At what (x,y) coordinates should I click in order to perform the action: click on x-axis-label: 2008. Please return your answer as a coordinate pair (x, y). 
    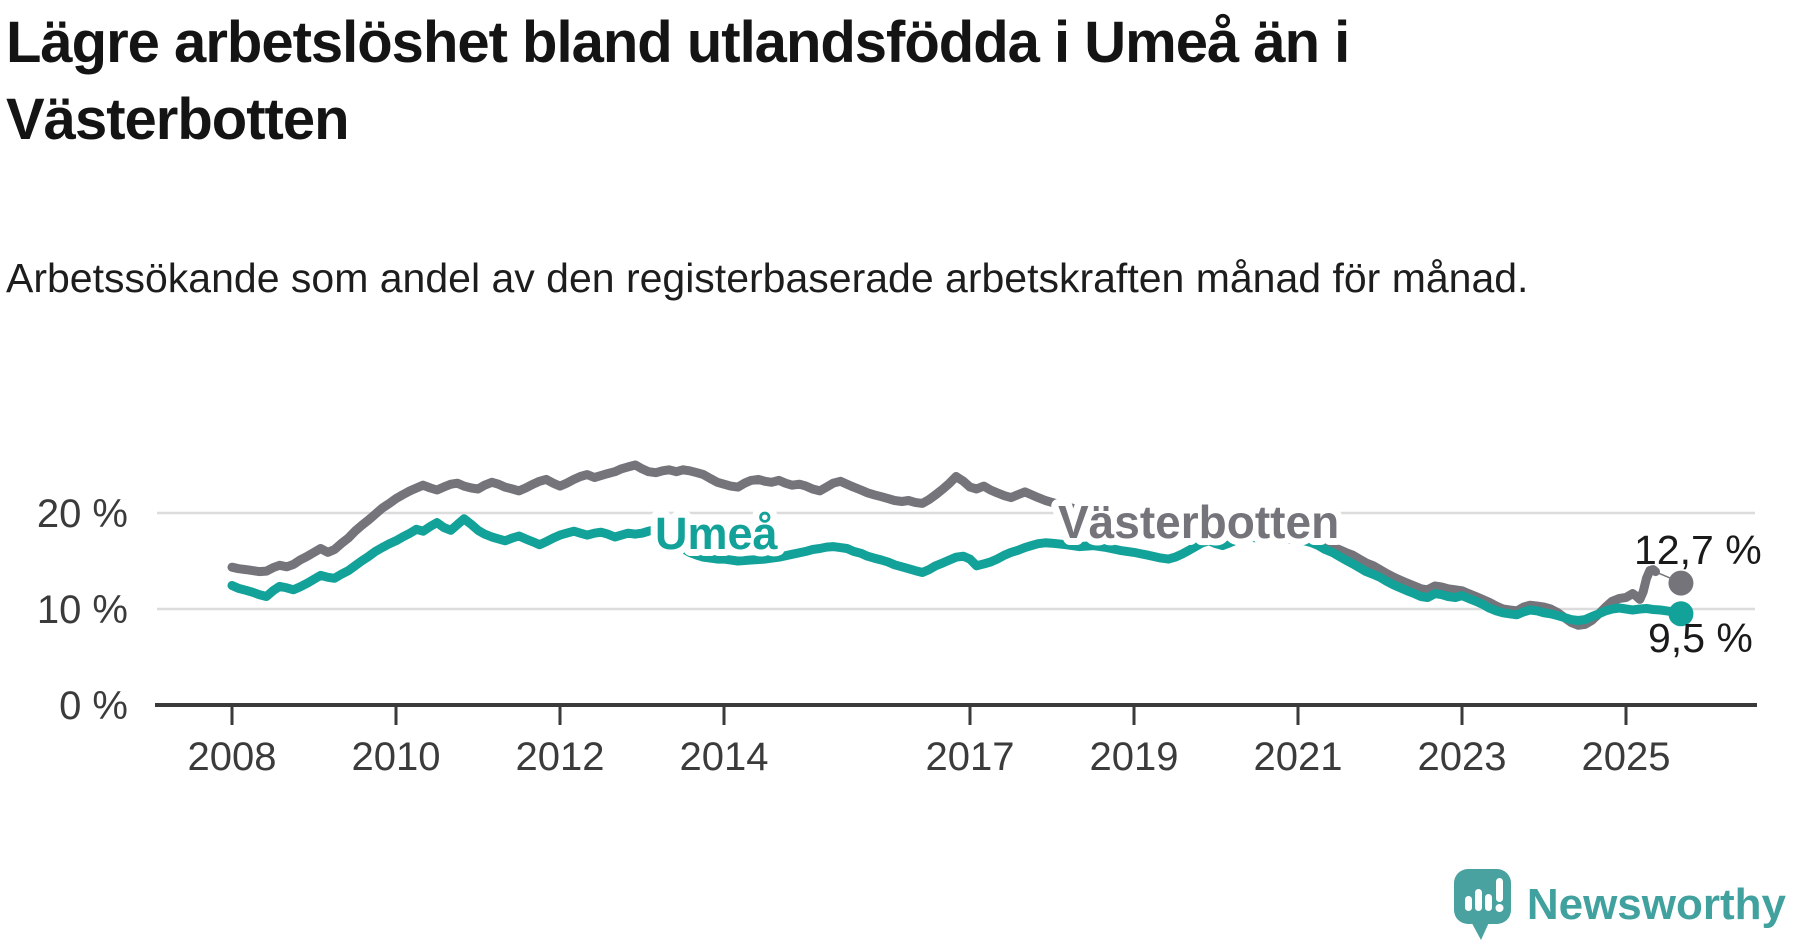
    Looking at the image, I should click on (232, 757).